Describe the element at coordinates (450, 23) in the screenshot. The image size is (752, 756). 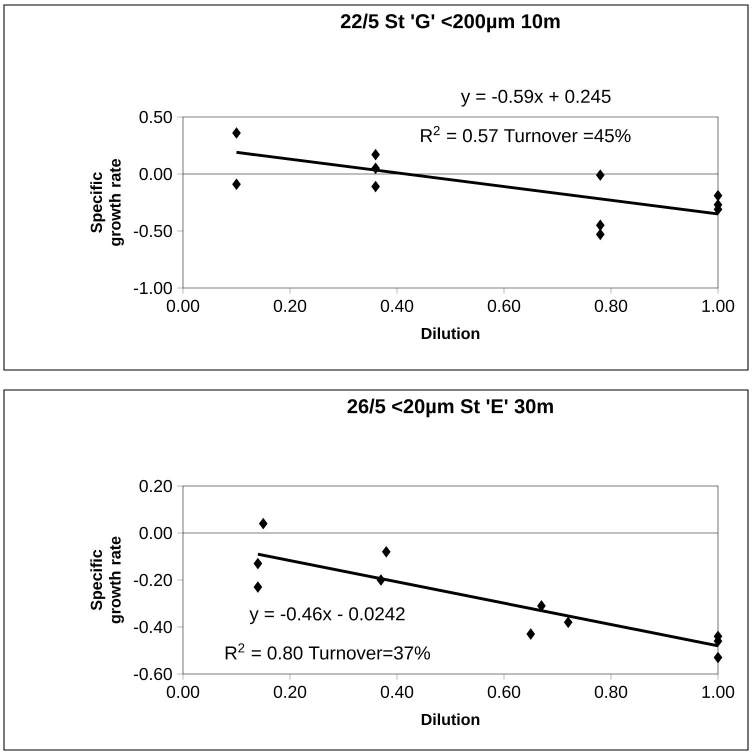
I see `chart-title: 22/5 St 'G' <200µm 10m` at that location.